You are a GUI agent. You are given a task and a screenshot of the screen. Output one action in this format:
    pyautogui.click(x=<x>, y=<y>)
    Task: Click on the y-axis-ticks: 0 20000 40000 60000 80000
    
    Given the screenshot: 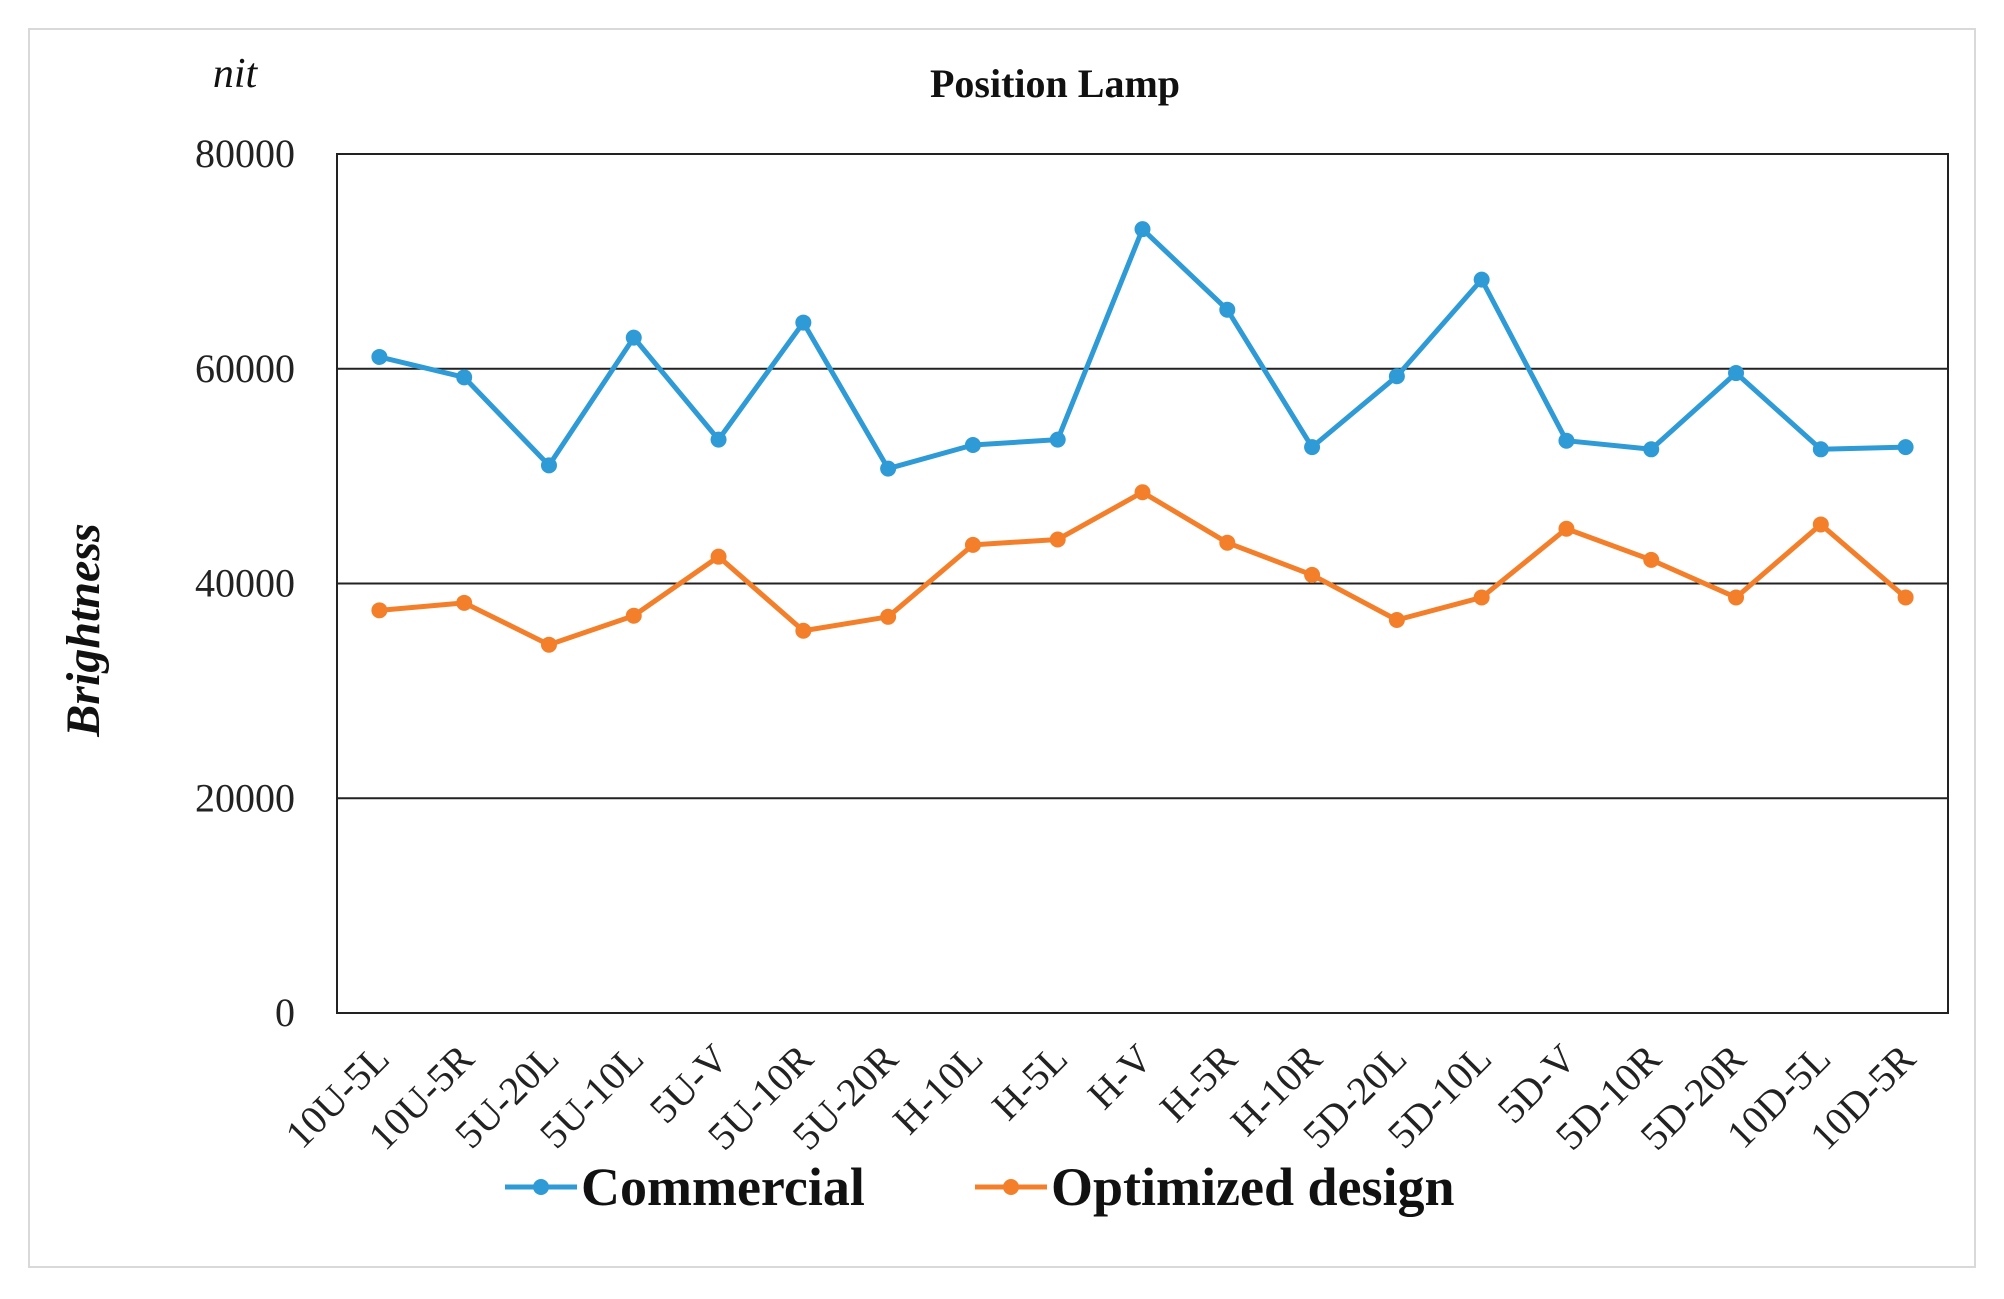 What is the action you would take?
    pyautogui.click(x=245, y=583)
    